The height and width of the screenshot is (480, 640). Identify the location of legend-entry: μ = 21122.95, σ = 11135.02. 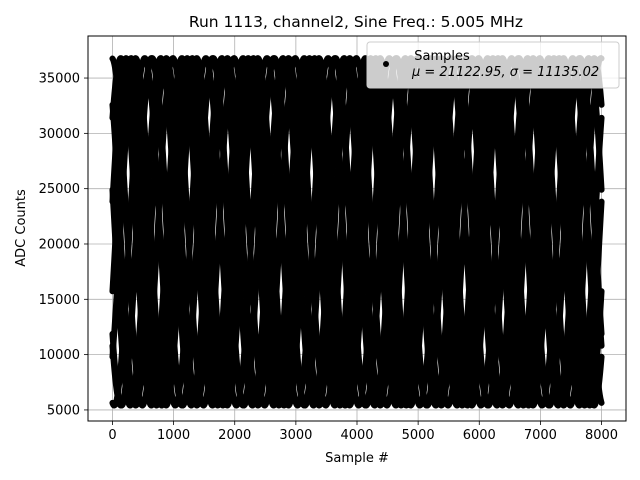
(505, 72).